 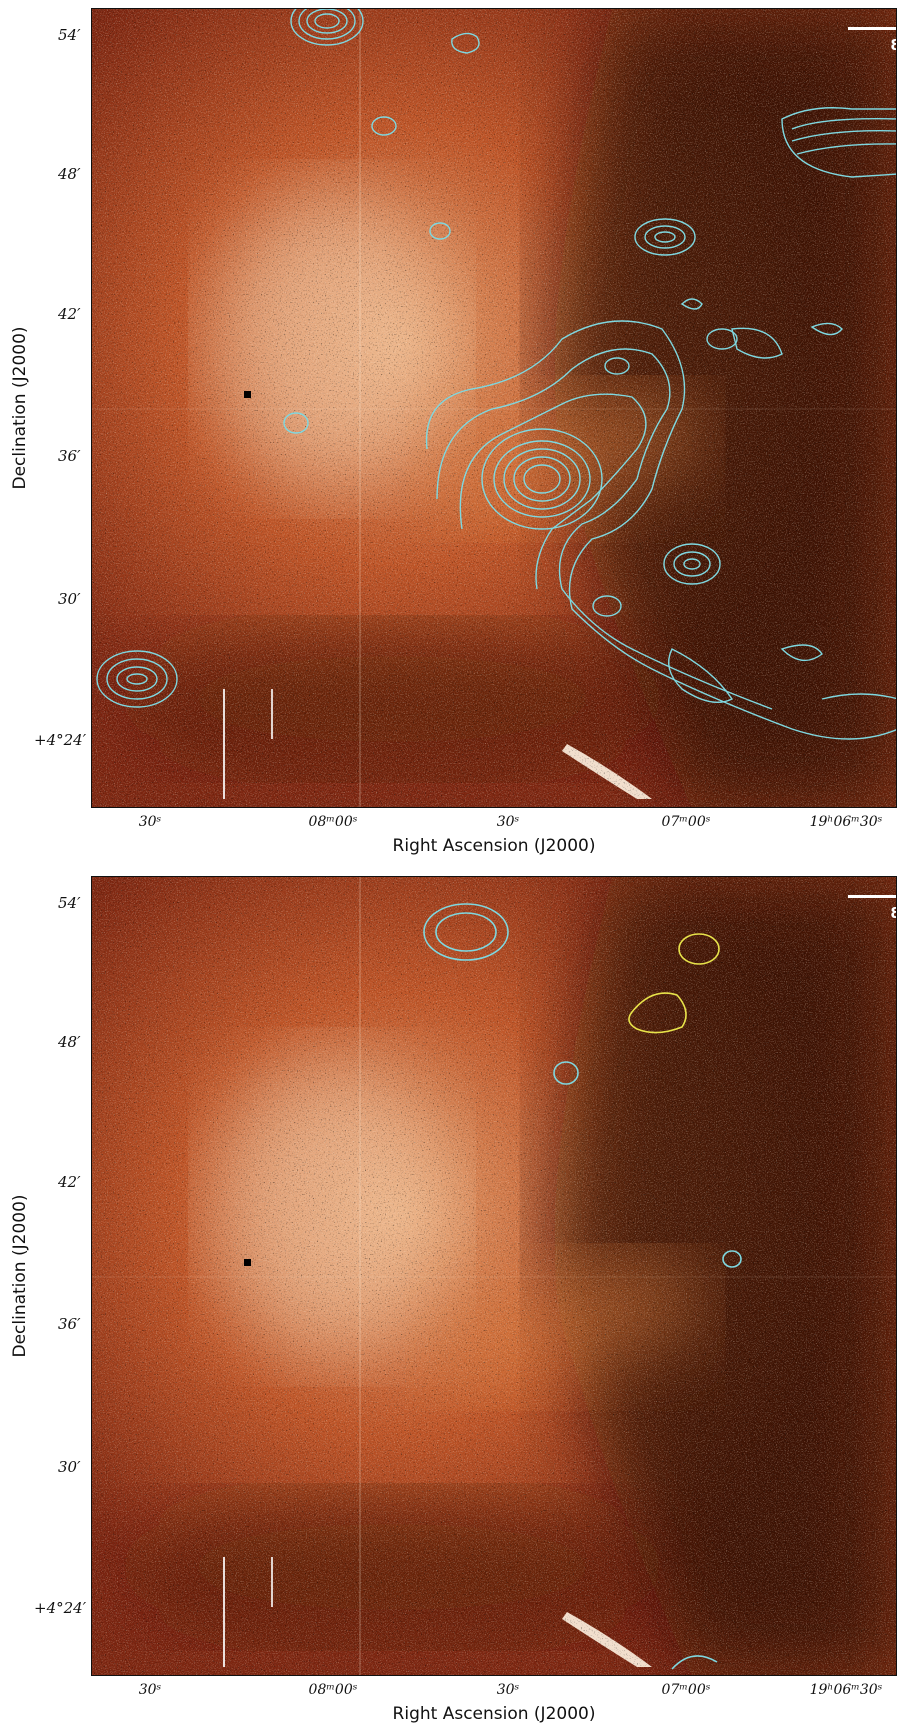 What do you see at coordinates (69, 35) in the screenshot?
I see `top-ytick-54: 54′` at bounding box center [69, 35].